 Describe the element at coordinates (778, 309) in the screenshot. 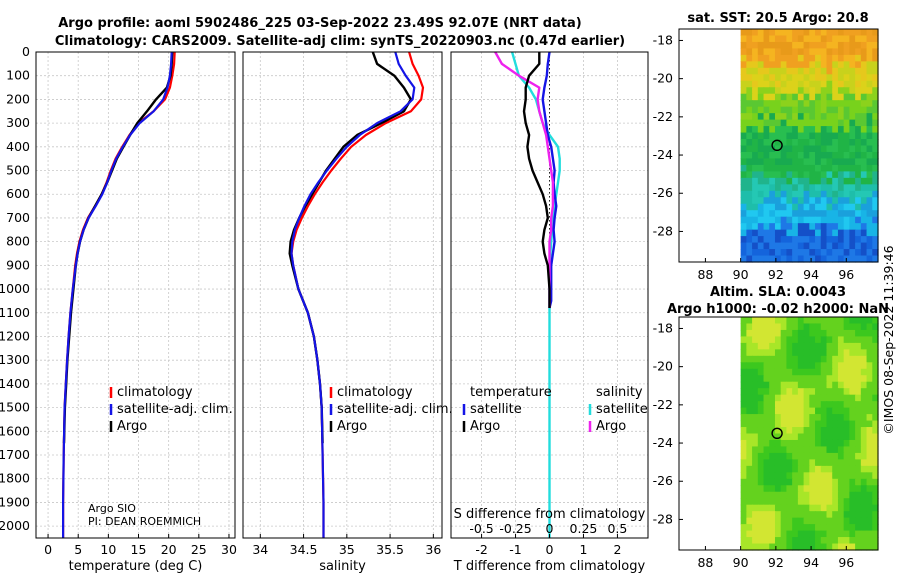

I see `sla-map-title-line2: Argo h1000: -0.02 h2000: NaN` at that location.